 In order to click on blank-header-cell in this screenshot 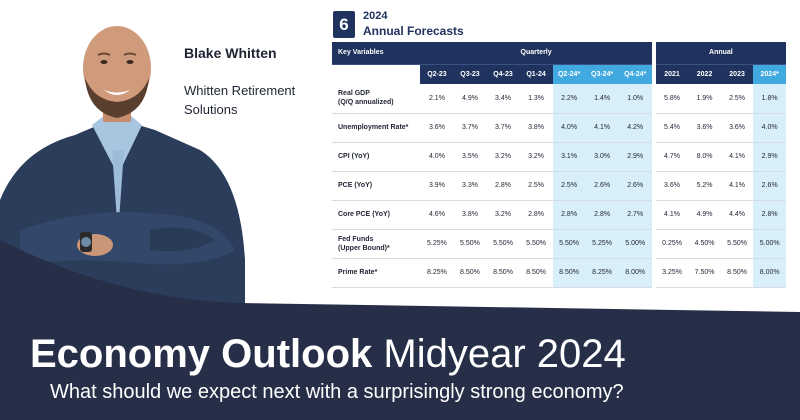, I will do `click(376, 73)`.